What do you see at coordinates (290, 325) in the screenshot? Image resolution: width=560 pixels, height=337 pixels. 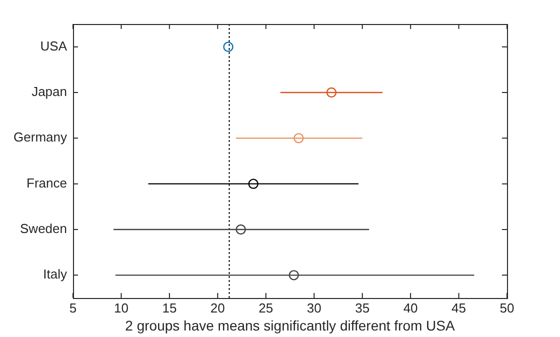 I see `x-axis-title: 2 groups have means significantly different from USA` at bounding box center [290, 325].